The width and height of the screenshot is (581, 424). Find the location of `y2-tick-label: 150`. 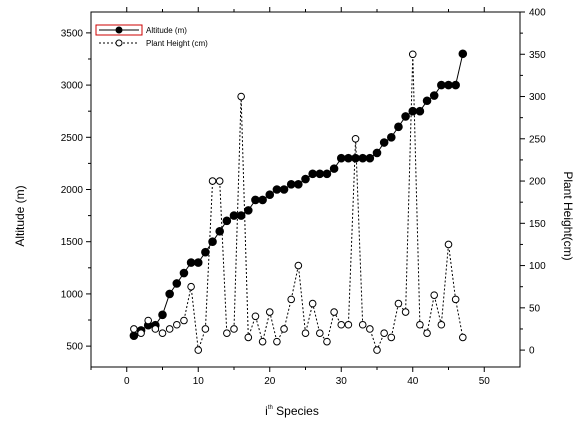

y2-tick-label: 150 is located at coordinates (537, 224).